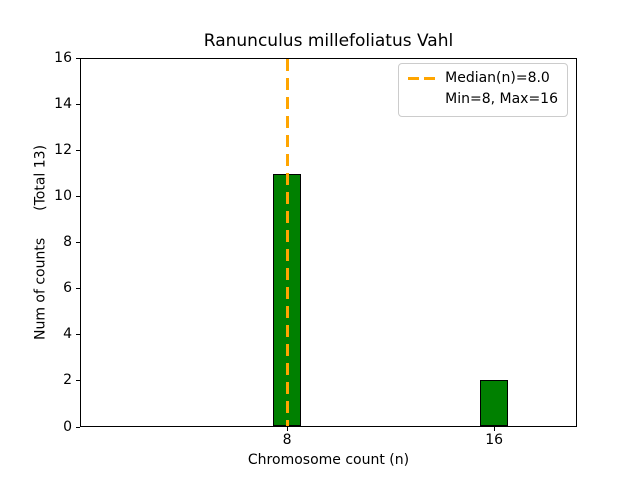 This screenshot has width=640, height=480. Describe the element at coordinates (67, 380) in the screenshot. I see `ytick-label-2: 2` at that location.